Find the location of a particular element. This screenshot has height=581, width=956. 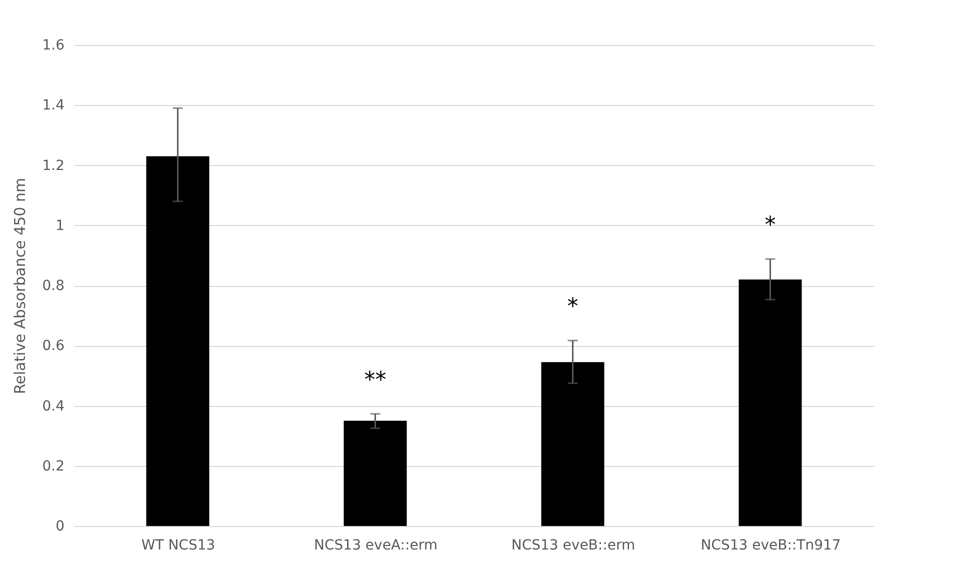

y-tick-label: 1.6 is located at coordinates (53, 46).